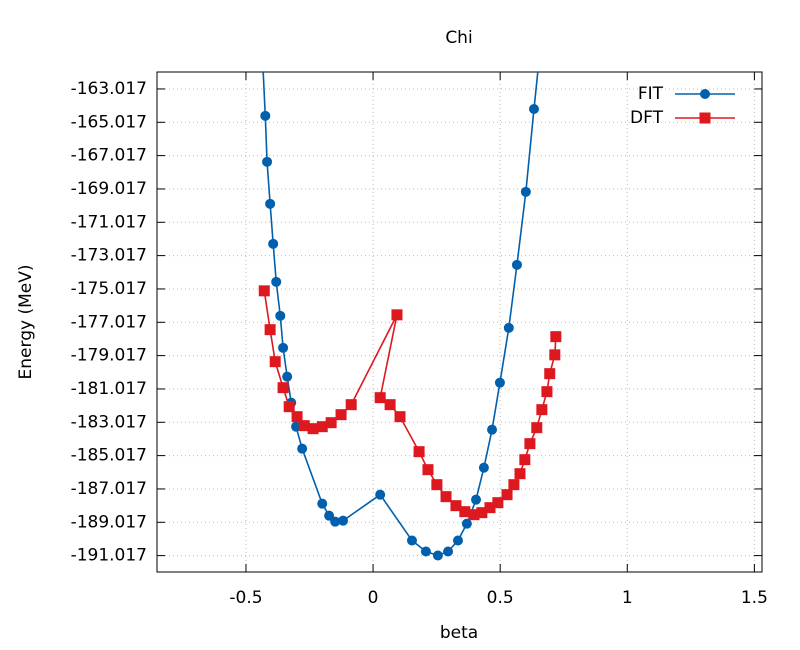 This screenshot has height=650, width=800. Describe the element at coordinates (109, 122) in the screenshot. I see `y-tick-label: -165.017` at that location.